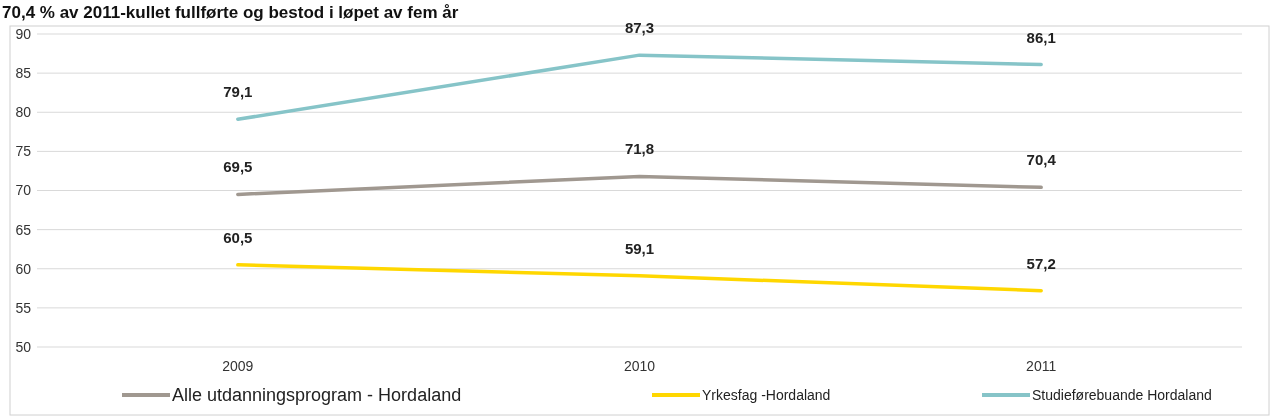 This screenshot has height=417, width=1273. Describe the element at coordinates (238, 366) in the screenshot. I see `x-tick-label: 2009` at that location.